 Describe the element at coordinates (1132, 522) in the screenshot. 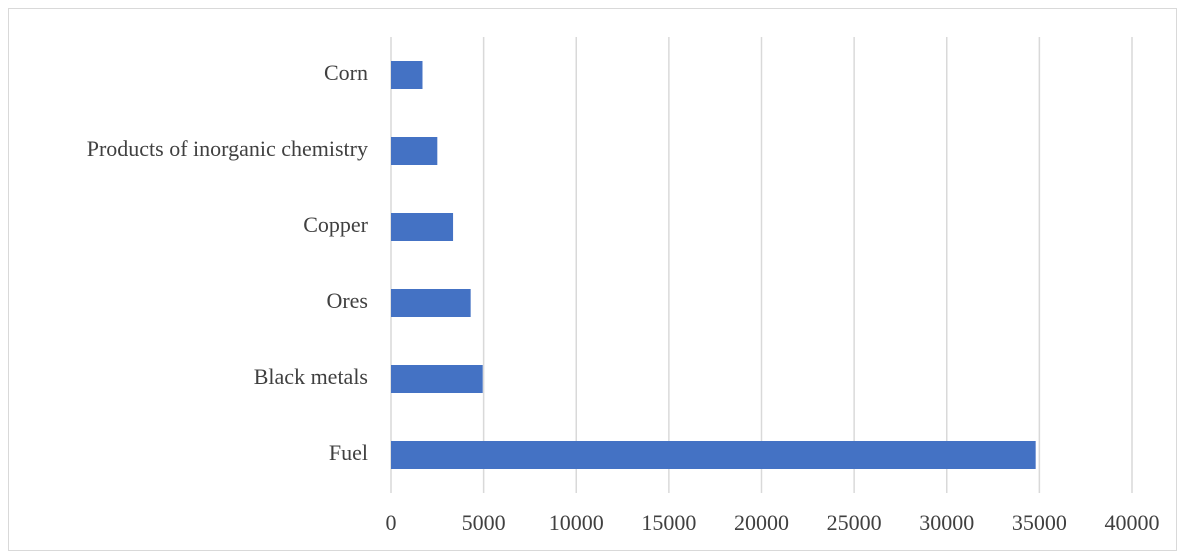

I see `x-tick-label: 40000` at that location.